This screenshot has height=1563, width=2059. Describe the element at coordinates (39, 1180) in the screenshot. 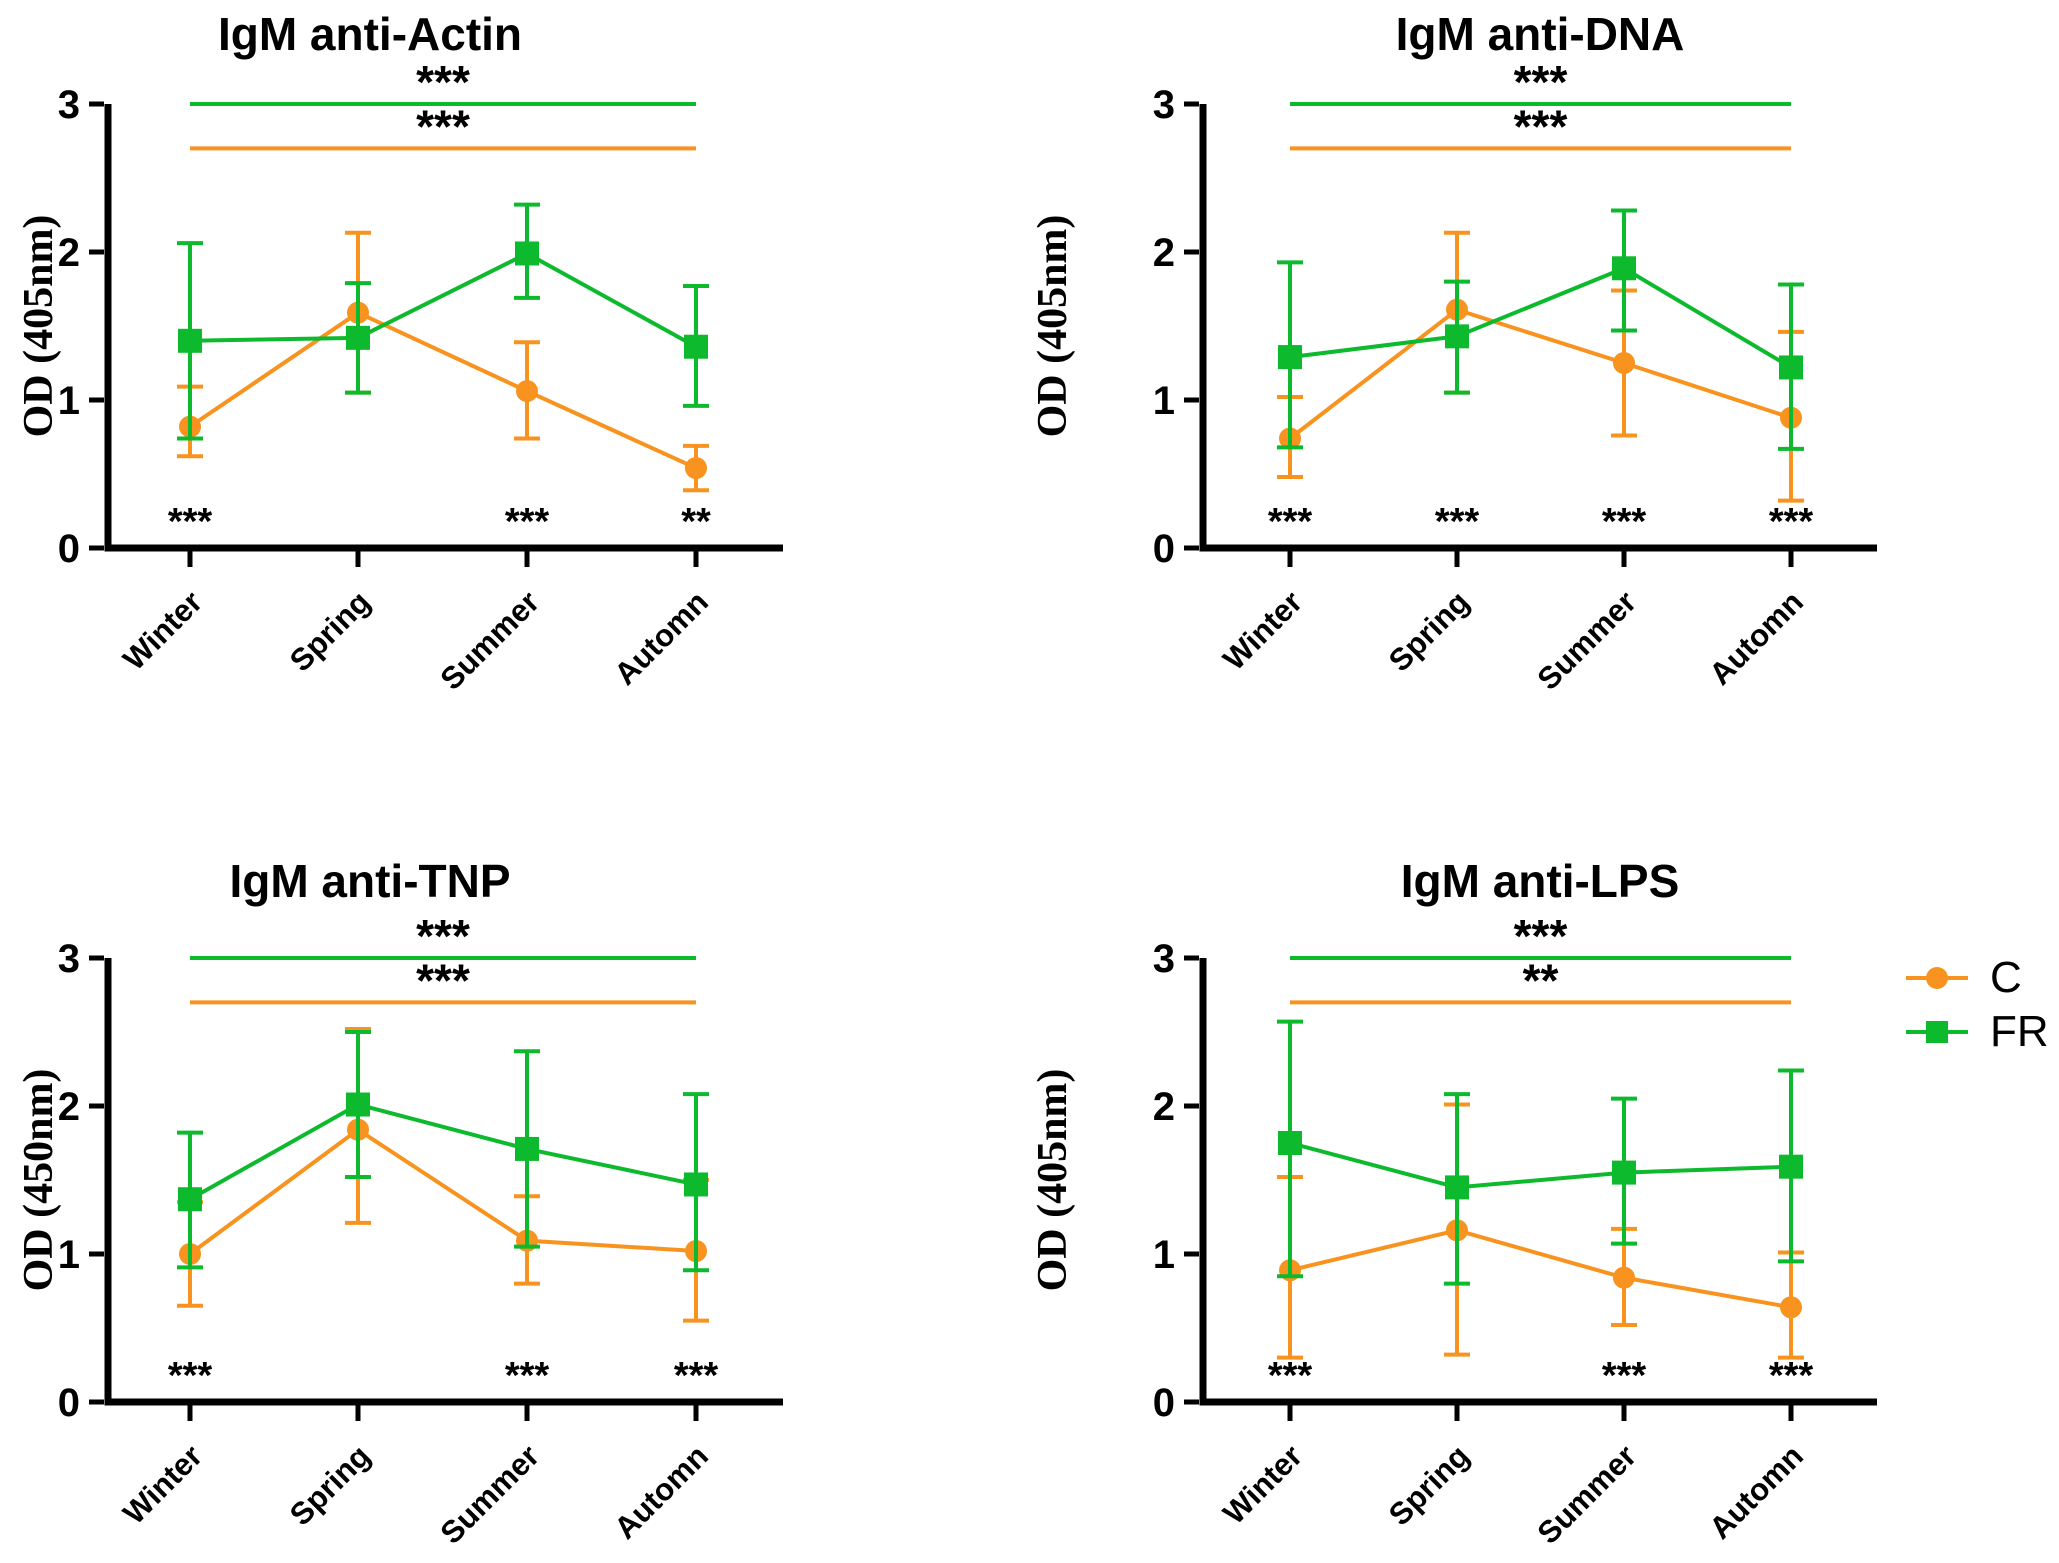

I see `y-axis-title: OD (450nm)` at that location.